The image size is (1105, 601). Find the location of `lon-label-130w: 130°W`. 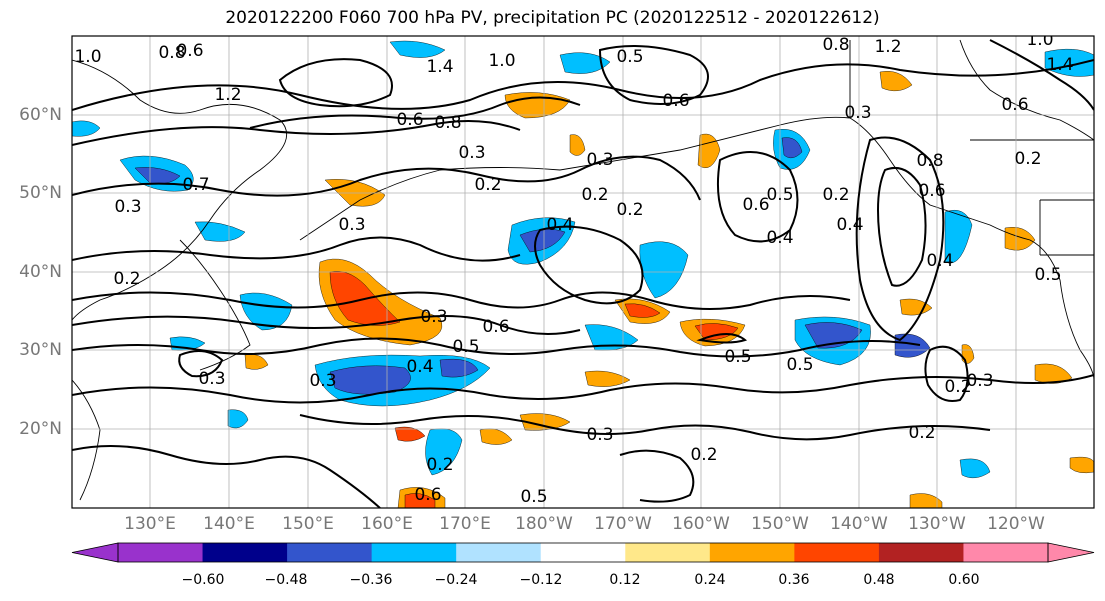

lon-label-130w: 130°W is located at coordinates (937, 524).